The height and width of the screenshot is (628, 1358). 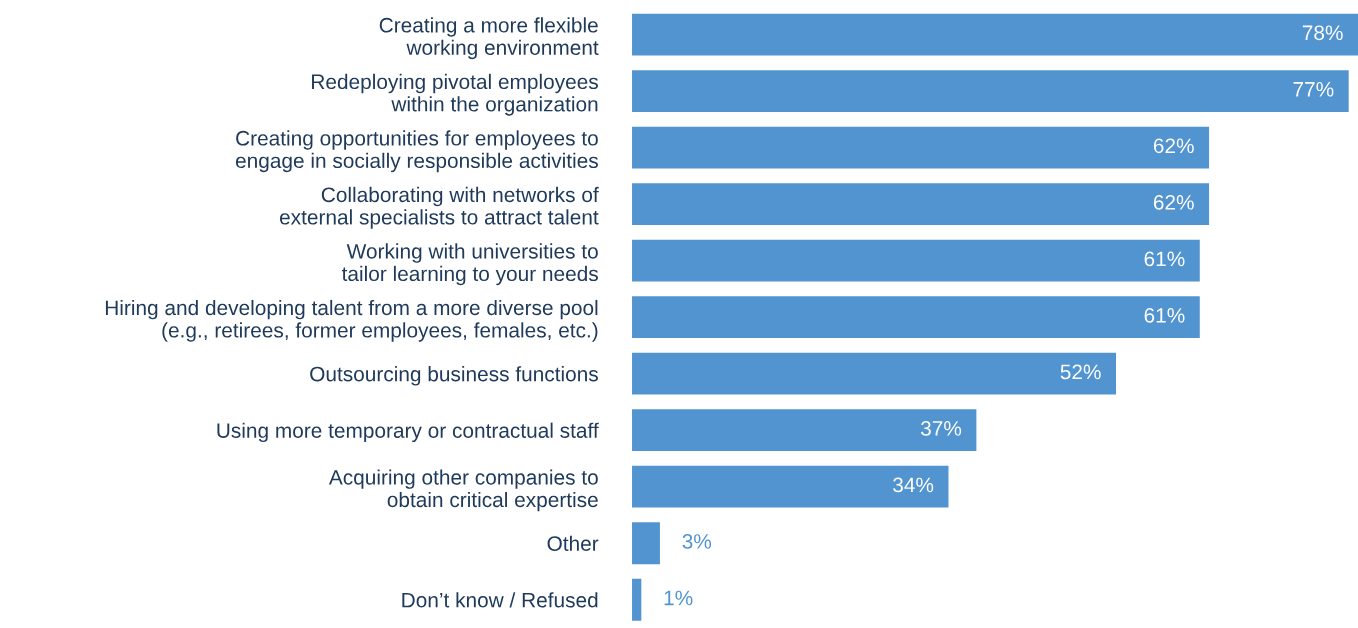 I want to click on y-tick-label: Hiring and developing talent from a more diverse pool (e.g., retirees, former employees, females, etc.), so click(x=351, y=320).